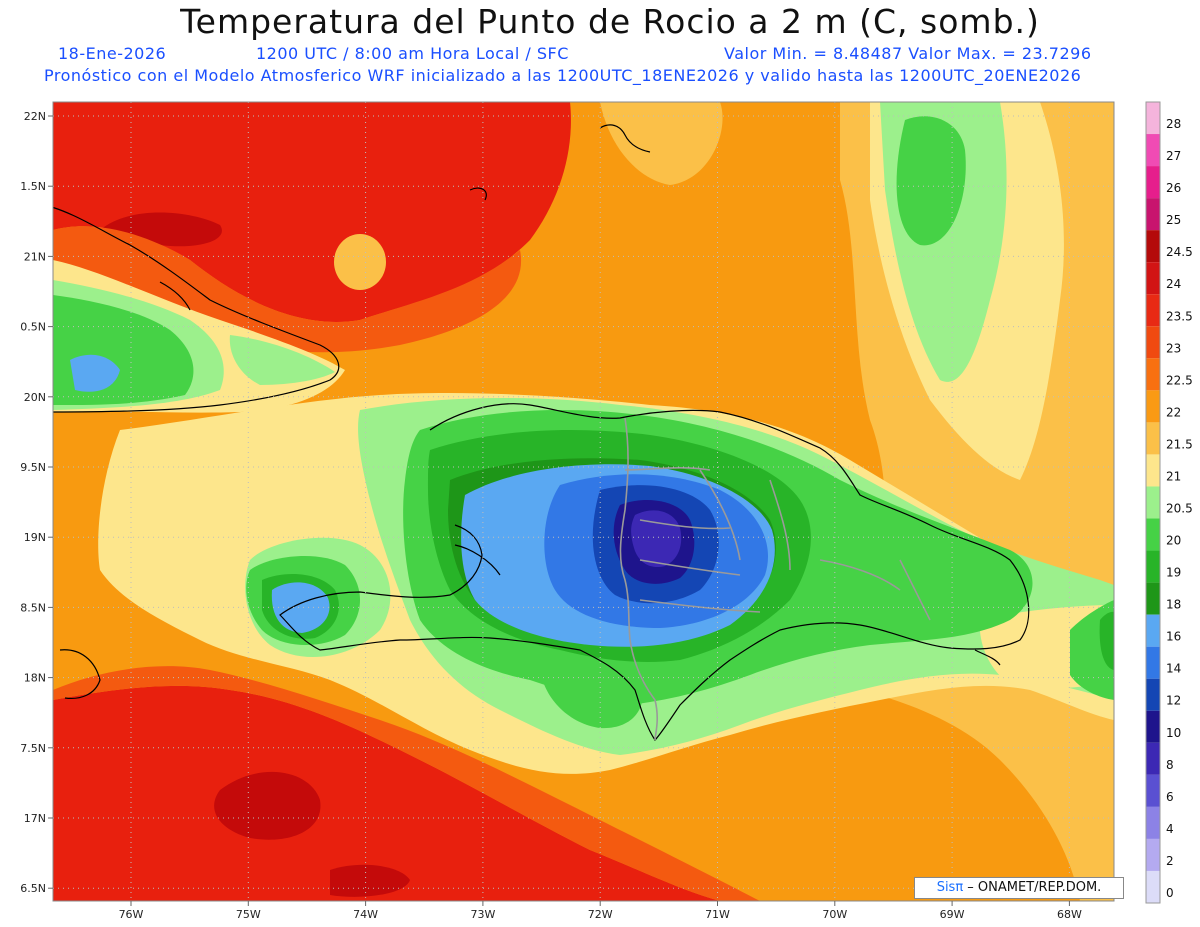 The width and height of the screenshot is (1200, 927). What do you see at coordinates (33, 888) in the screenshot?
I see `lat-tick-label: 6.5N` at bounding box center [33, 888].